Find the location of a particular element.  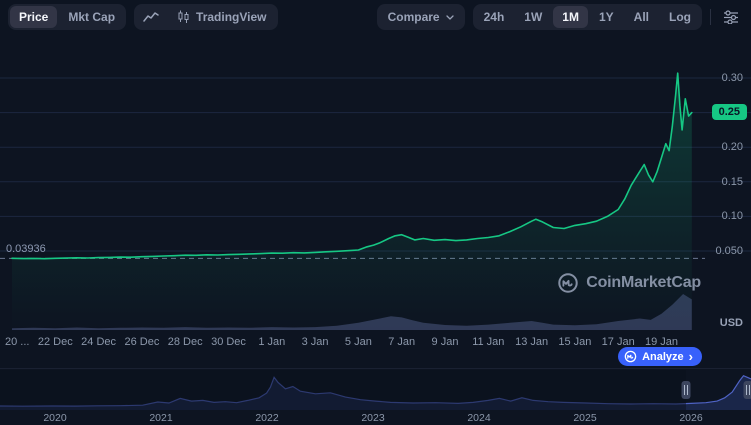

range-navigator: 2020 2021 2022 2023 2024 2025 2026 is located at coordinates (375, 396).